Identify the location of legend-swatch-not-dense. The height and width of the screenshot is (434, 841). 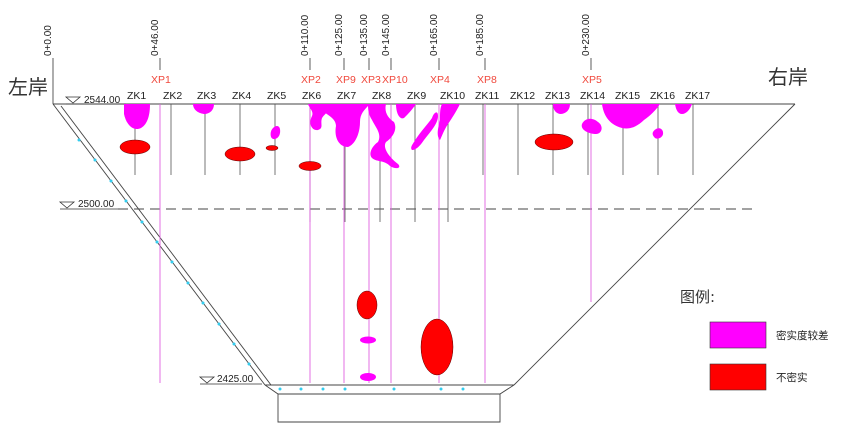
(738, 377).